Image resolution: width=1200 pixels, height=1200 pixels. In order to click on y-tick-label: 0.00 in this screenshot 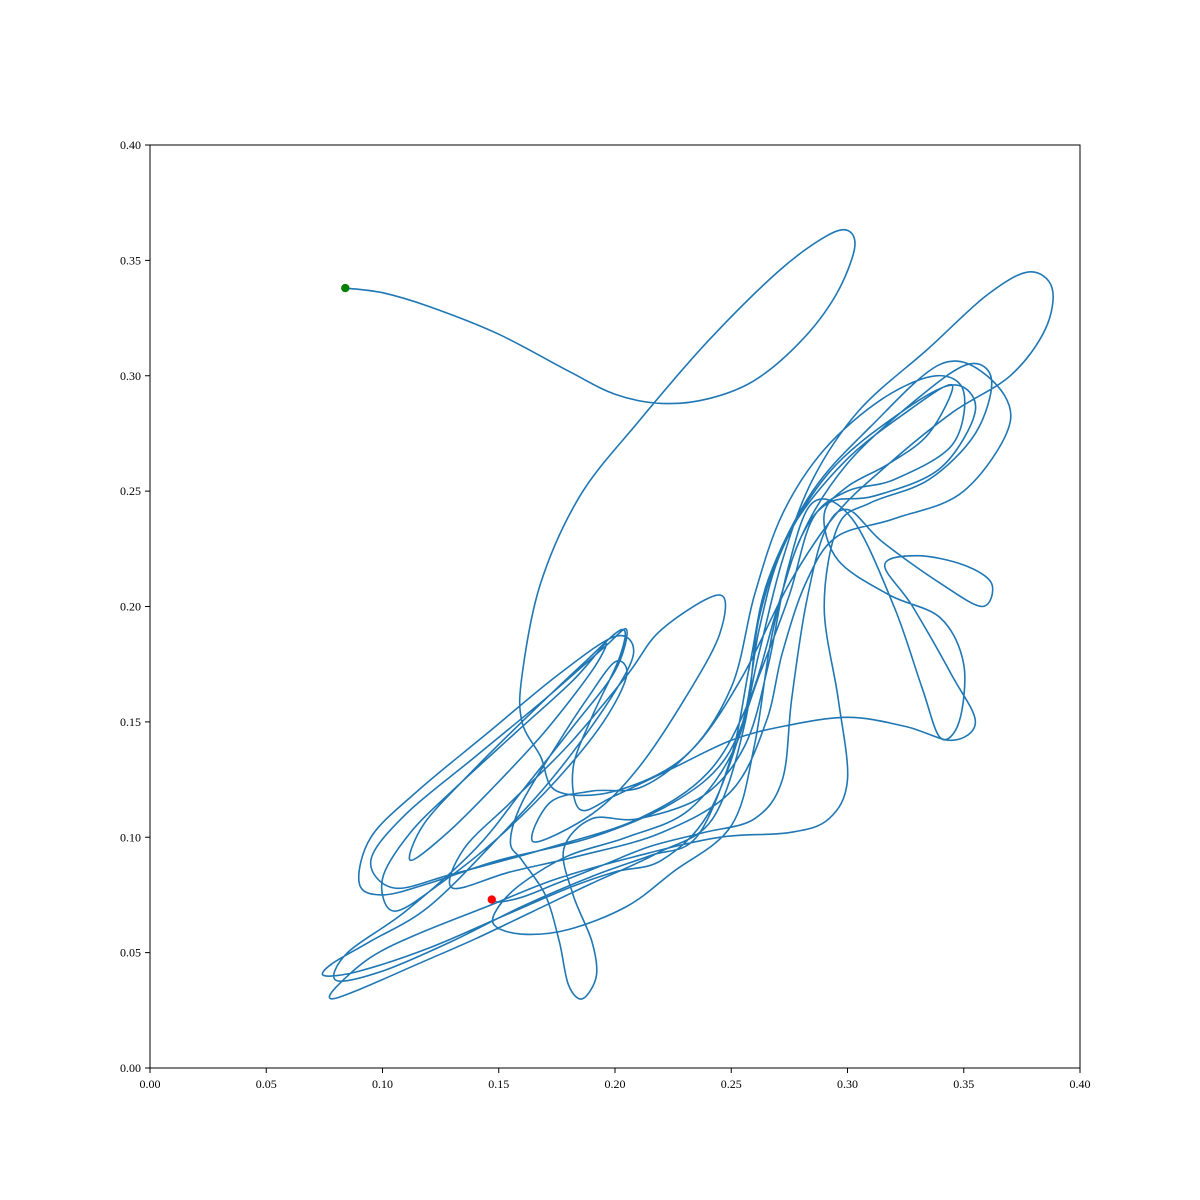, I will do `click(130, 1068)`.